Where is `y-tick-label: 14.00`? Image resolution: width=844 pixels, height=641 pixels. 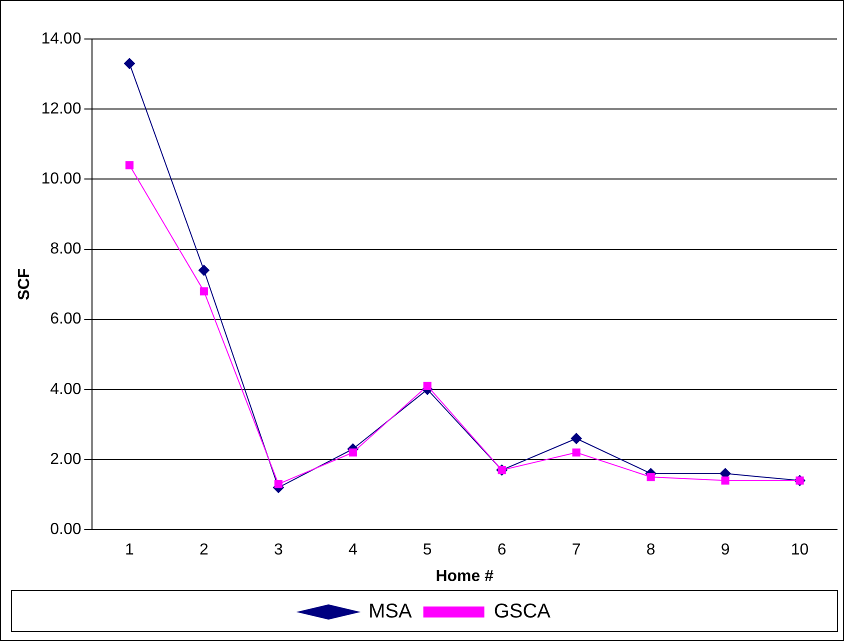 y-tick-label: 14.00 is located at coordinates (61, 39).